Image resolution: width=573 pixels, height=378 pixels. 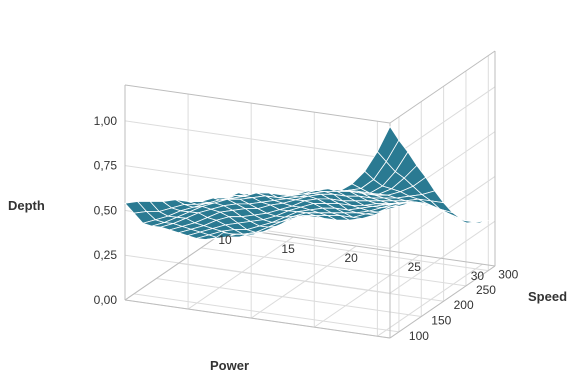 I want to click on x-tick-label: 20, so click(x=352, y=258).